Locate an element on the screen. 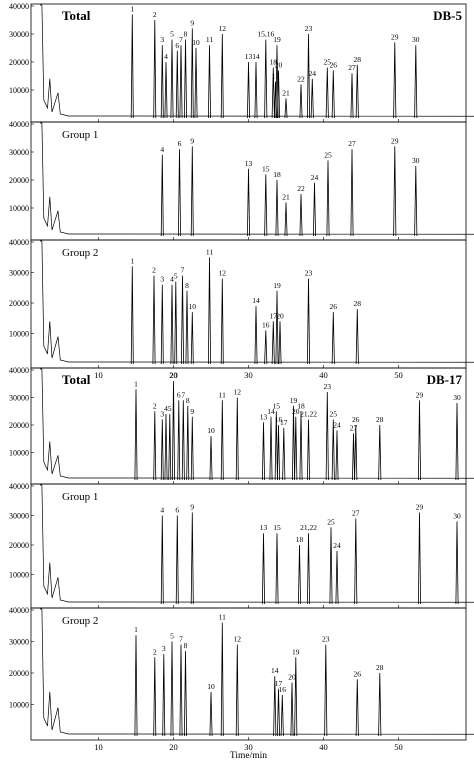  x-tick-label: 50 is located at coordinates (398, 375).